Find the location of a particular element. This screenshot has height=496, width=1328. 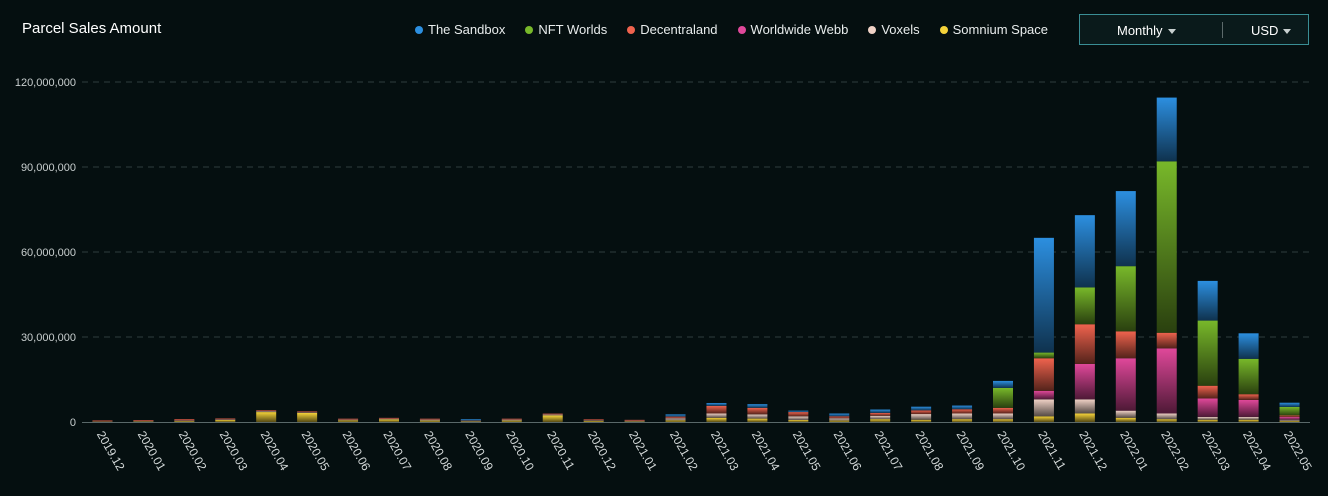

bar-stack-2020.04 is located at coordinates (266, 416).